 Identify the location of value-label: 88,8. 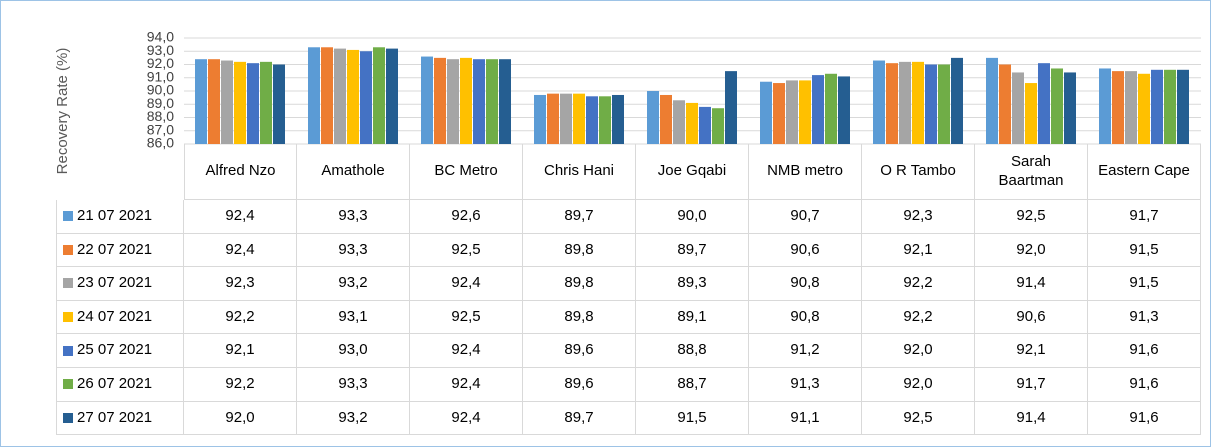
(692, 351).